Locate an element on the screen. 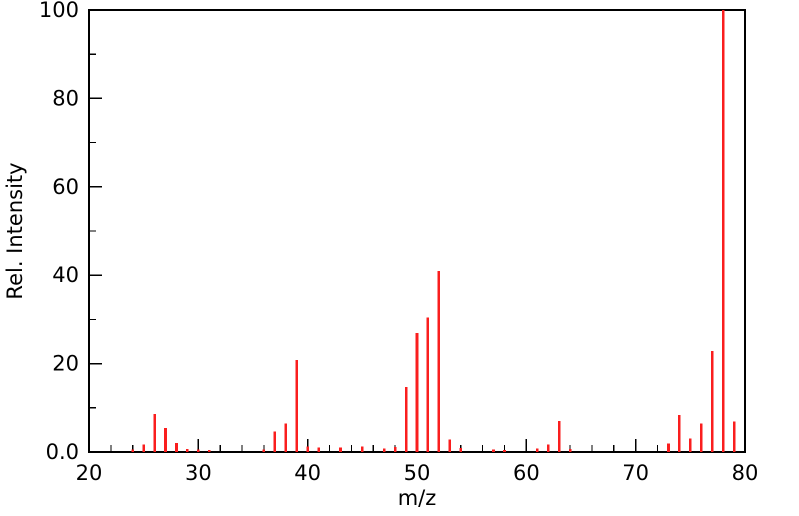 The height and width of the screenshot is (516, 799). y-axis-major-ticks is located at coordinates (95, 231).